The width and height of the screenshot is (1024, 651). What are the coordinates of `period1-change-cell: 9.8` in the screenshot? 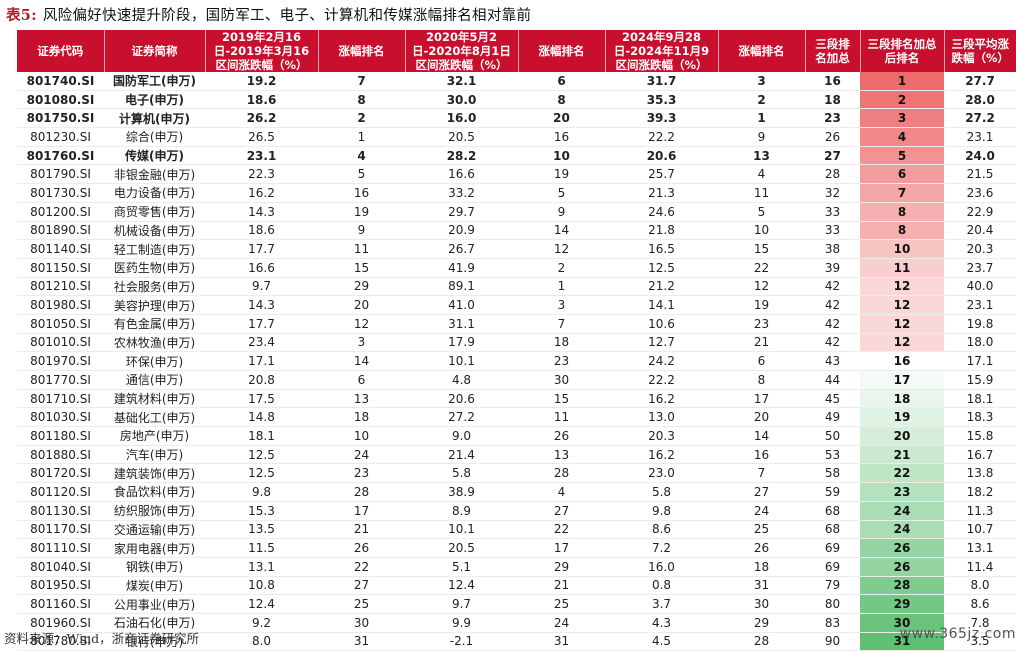 It's located at (261, 491).